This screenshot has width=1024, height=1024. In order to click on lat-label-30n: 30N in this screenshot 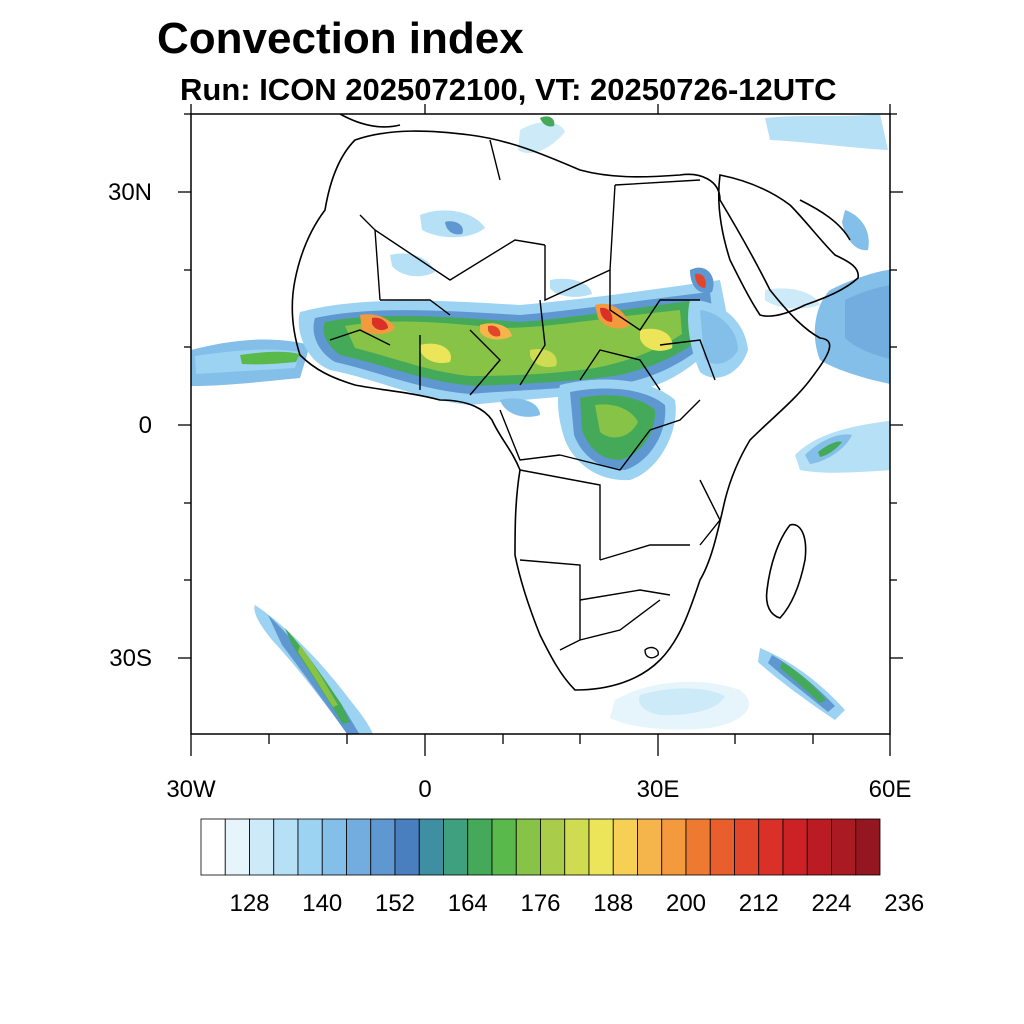, I will do `click(130, 192)`.